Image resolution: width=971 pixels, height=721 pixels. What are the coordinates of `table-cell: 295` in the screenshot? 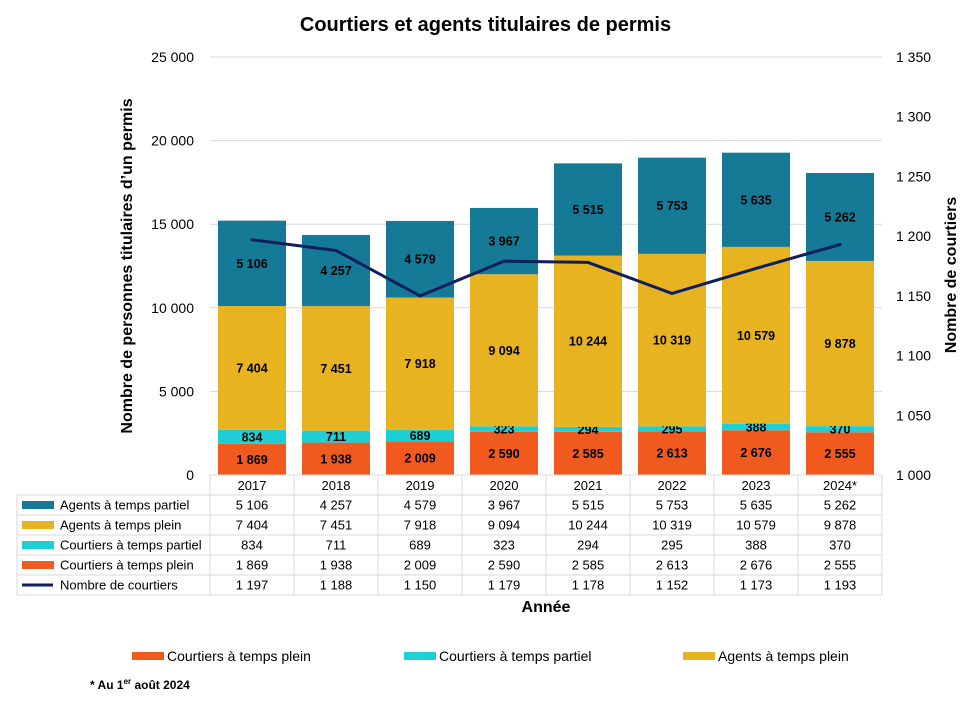 It's located at (672, 545).